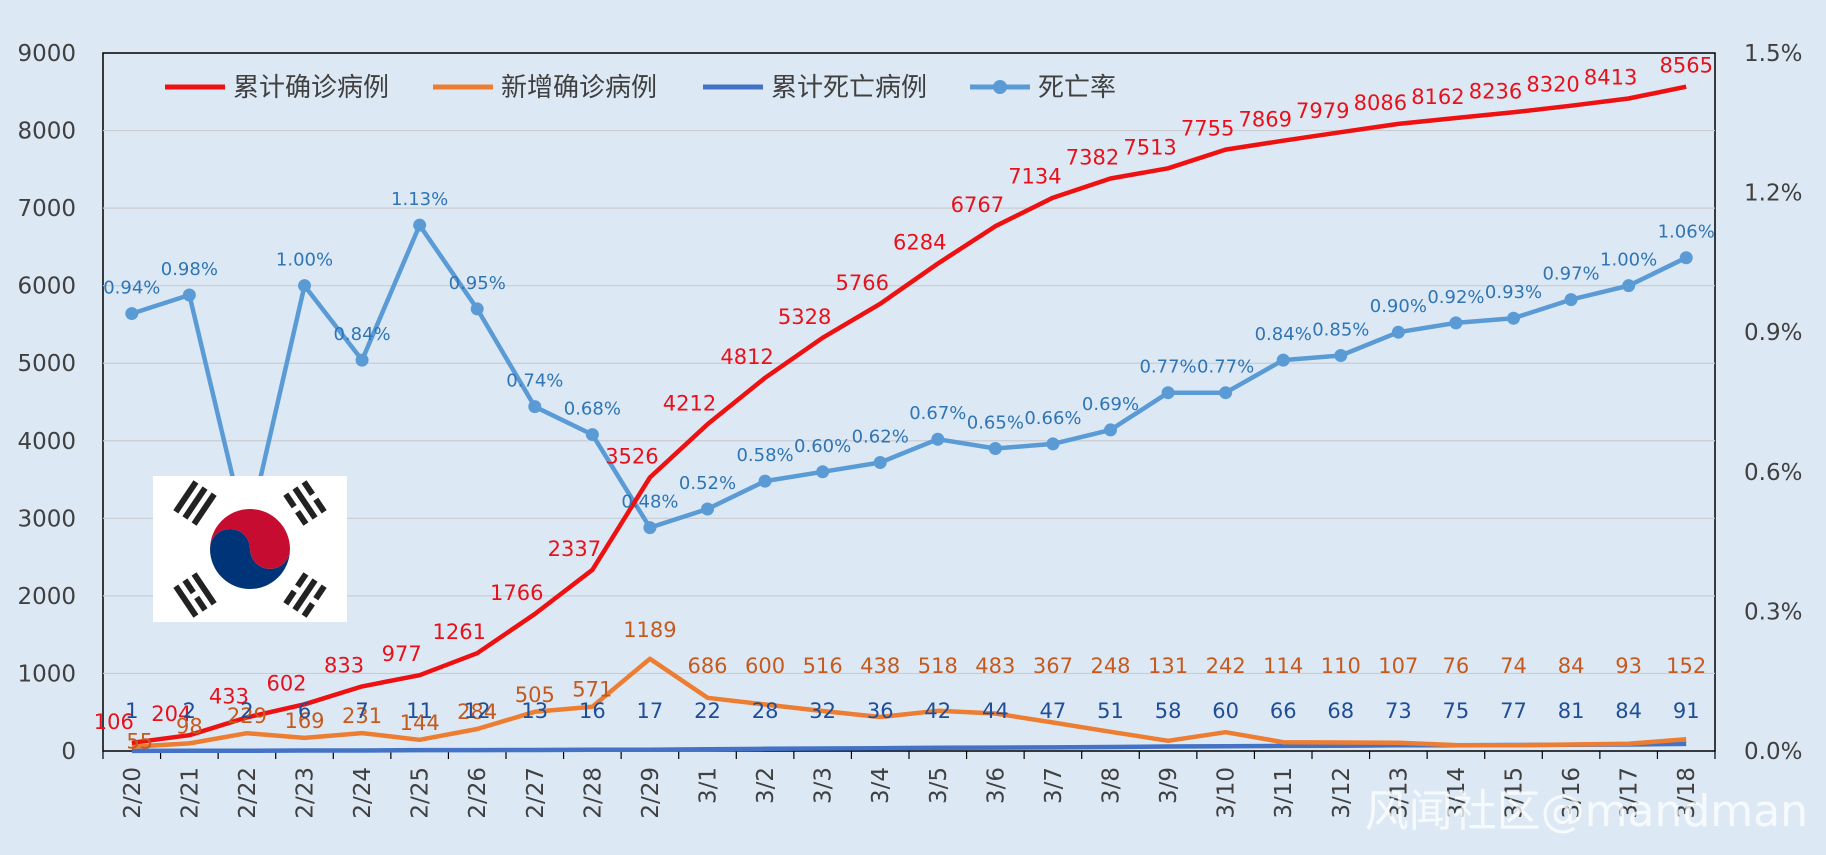 Image resolution: width=1826 pixels, height=855 pixels. I want to click on y-right-tick-label: 0.6%, so click(1773, 473).